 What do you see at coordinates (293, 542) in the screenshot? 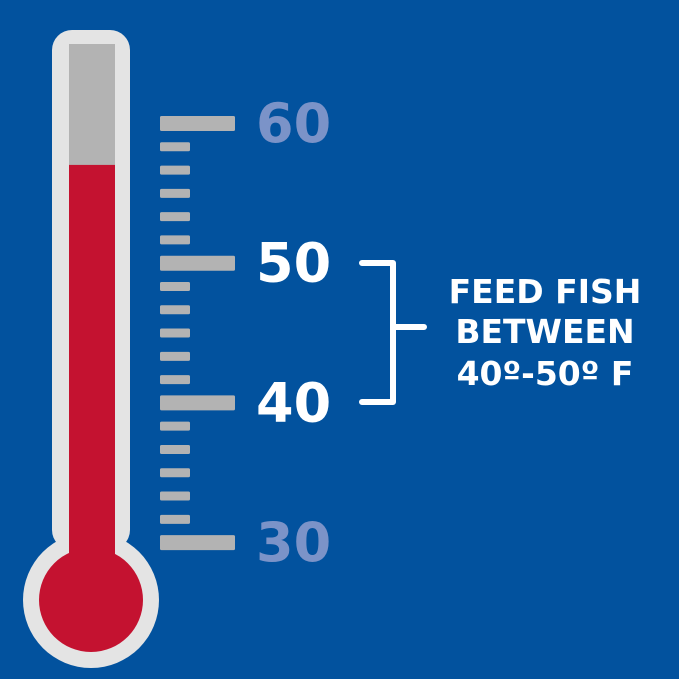
I see `scale-label-30: 30` at bounding box center [293, 542].